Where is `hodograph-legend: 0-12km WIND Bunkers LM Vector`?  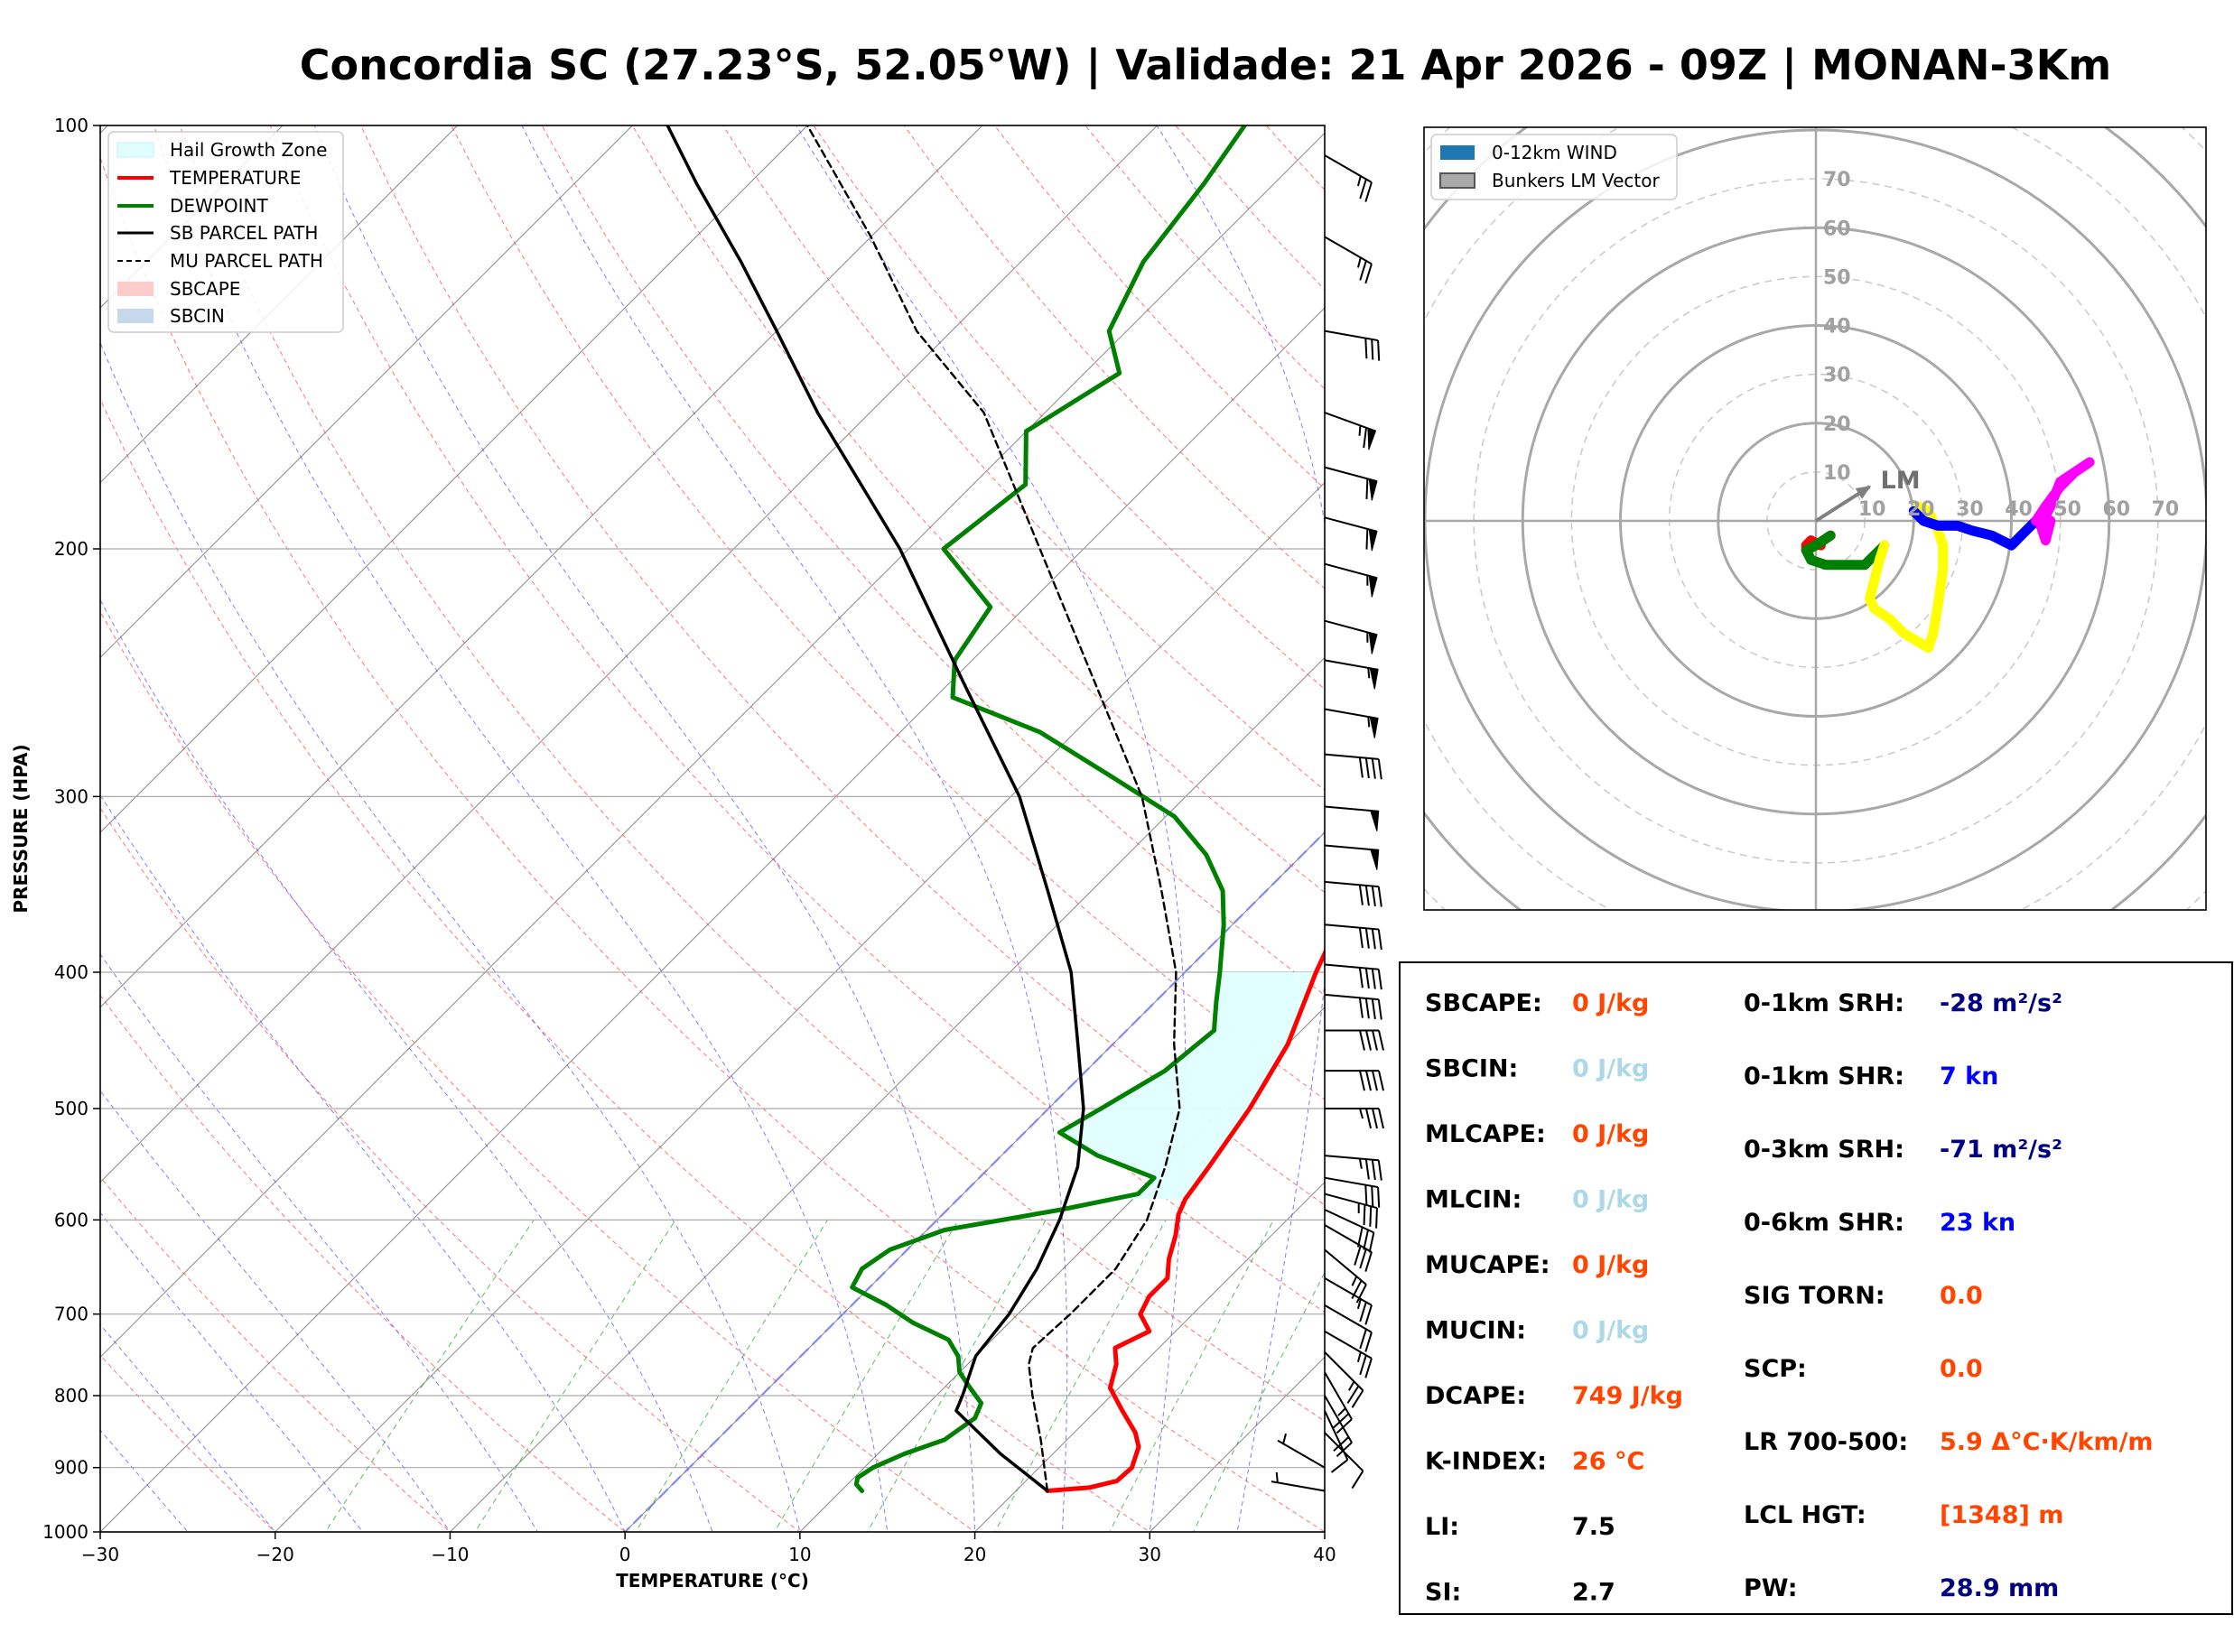 hodograph-legend: 0-12km WIND Bunkers LM Vector is located at coordinates (1554, 167).